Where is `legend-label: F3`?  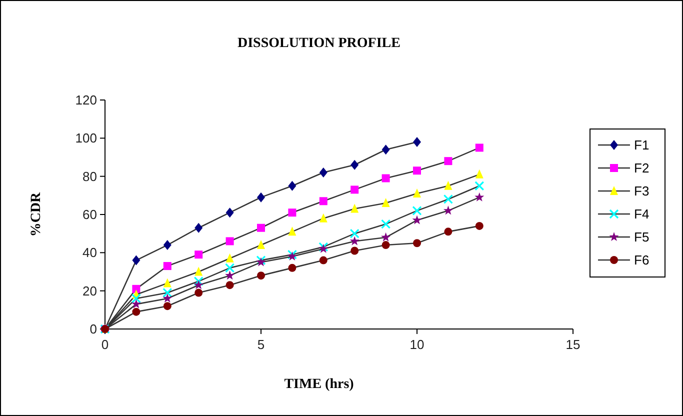
legend-label: F3 is located at coordinates (642, 191).